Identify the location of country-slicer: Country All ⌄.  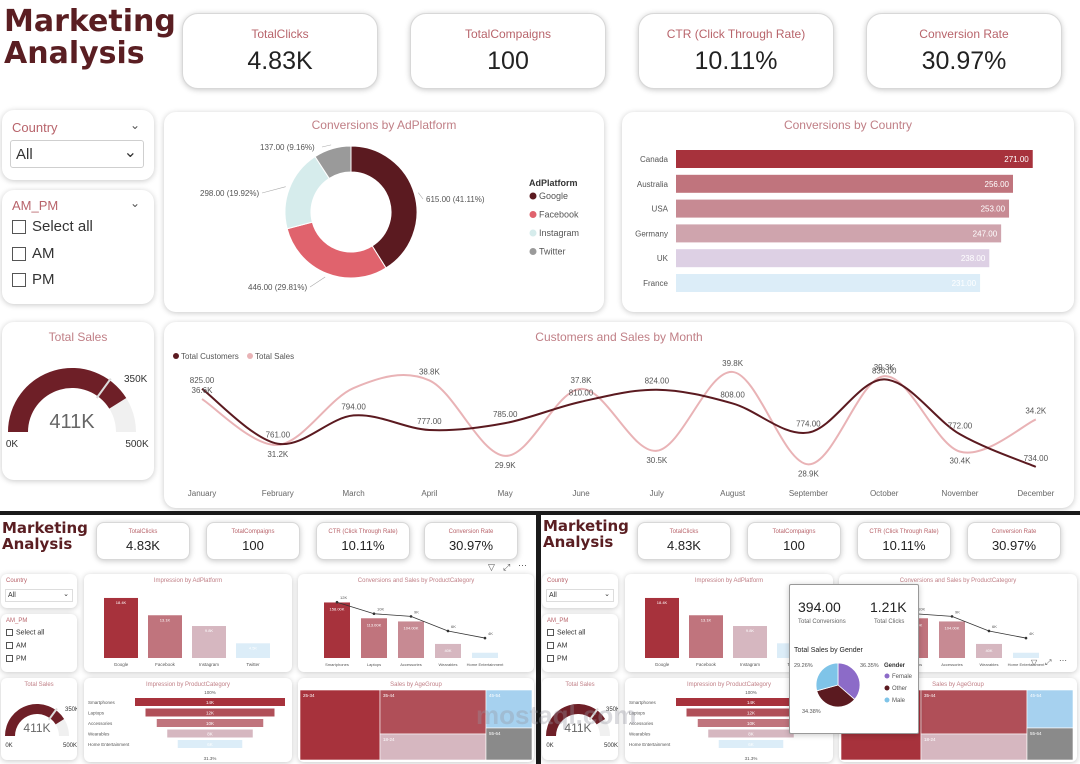
(39, 591).